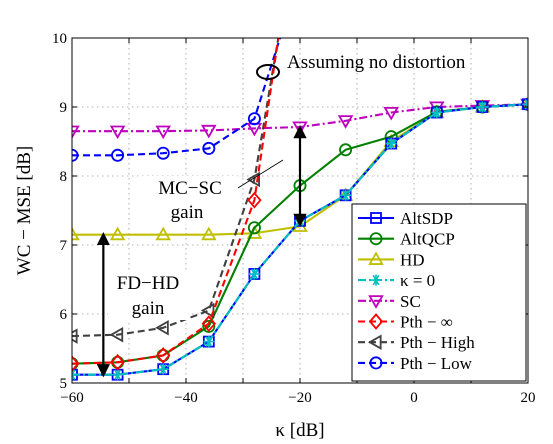  What do you see at coordinates (59, 39) in the screenshot?
I see `y-tick-label: 10` at bounding box center [59, 39].